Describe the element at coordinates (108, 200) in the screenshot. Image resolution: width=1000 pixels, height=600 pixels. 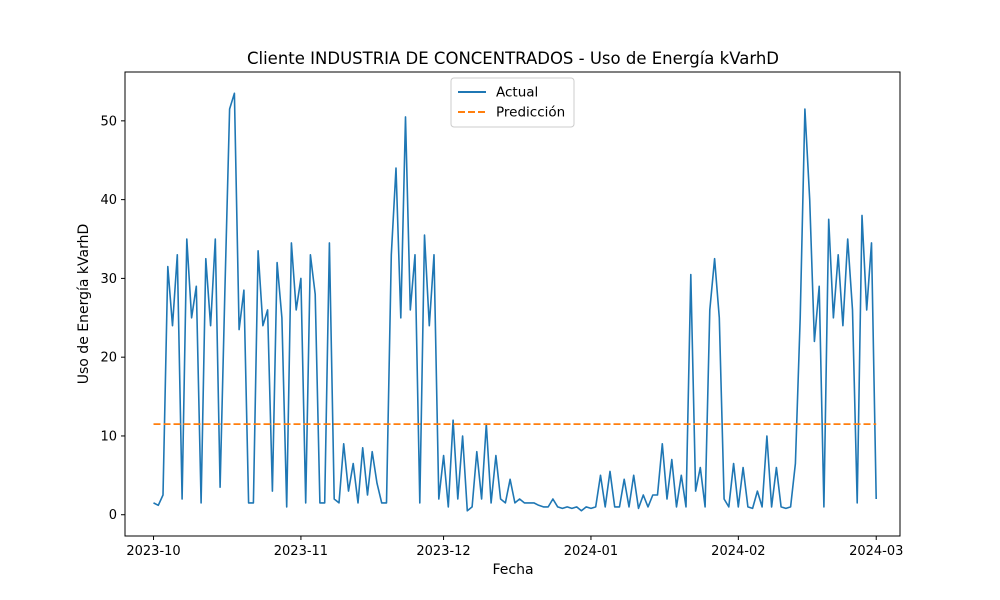
I see `y-tick-label: 40` at that location.